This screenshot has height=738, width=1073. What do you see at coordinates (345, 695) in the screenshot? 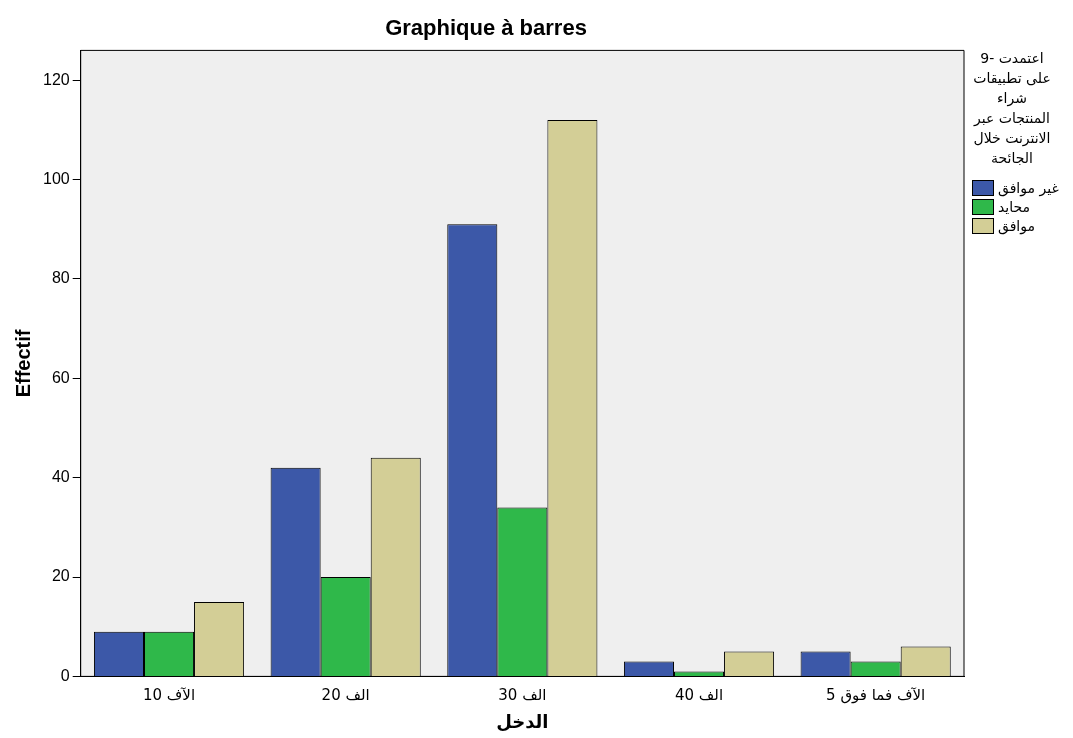
I see `x-tick-label: 20 الف` at bounding box center [345, 695].